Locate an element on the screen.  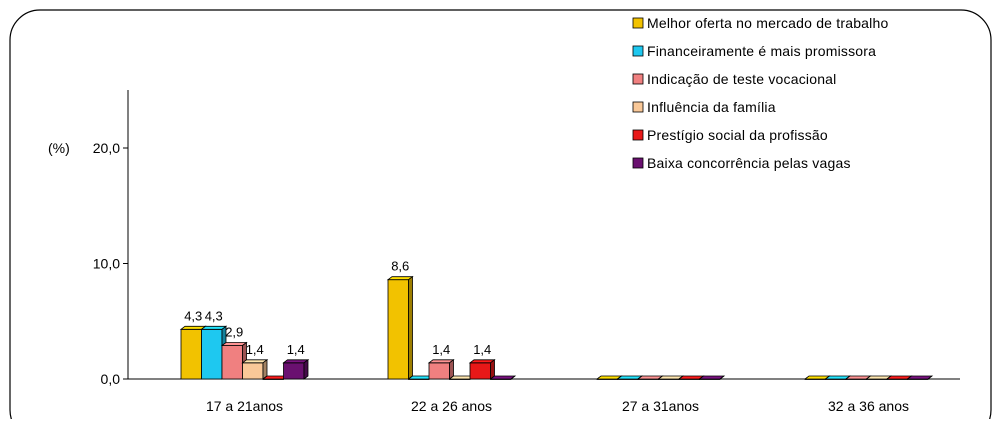
x-tick-label: 22 a 26 anos is located at coordinates (451, 406).